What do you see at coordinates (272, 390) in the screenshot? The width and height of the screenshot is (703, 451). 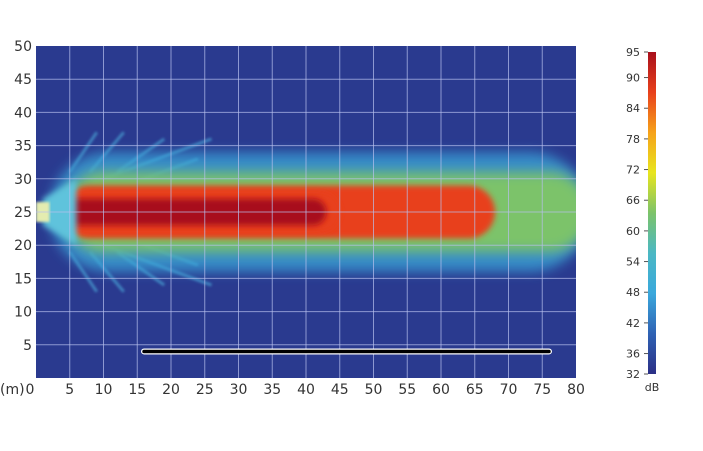 I see `x-tick-label: 35` at bounding box center [272, 390].